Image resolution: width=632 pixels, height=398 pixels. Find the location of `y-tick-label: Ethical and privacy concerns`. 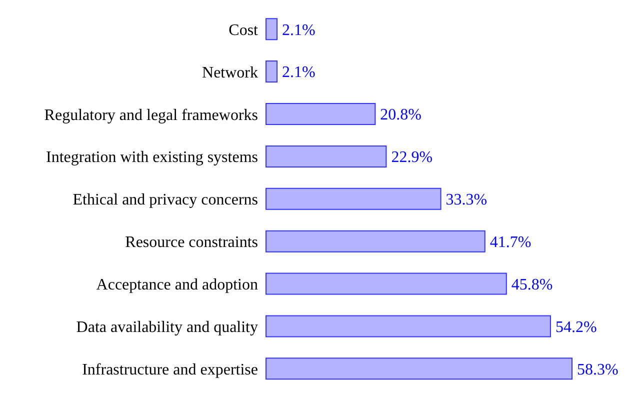

y-tick-label: Ethical and privacy concerns is located at coordinates (165, 200).